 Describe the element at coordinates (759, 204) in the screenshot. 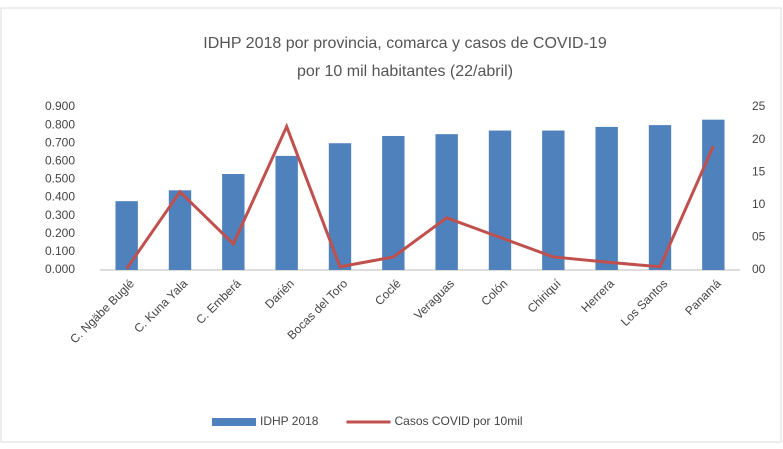

I see `y2-tick-label: 10` at that location.